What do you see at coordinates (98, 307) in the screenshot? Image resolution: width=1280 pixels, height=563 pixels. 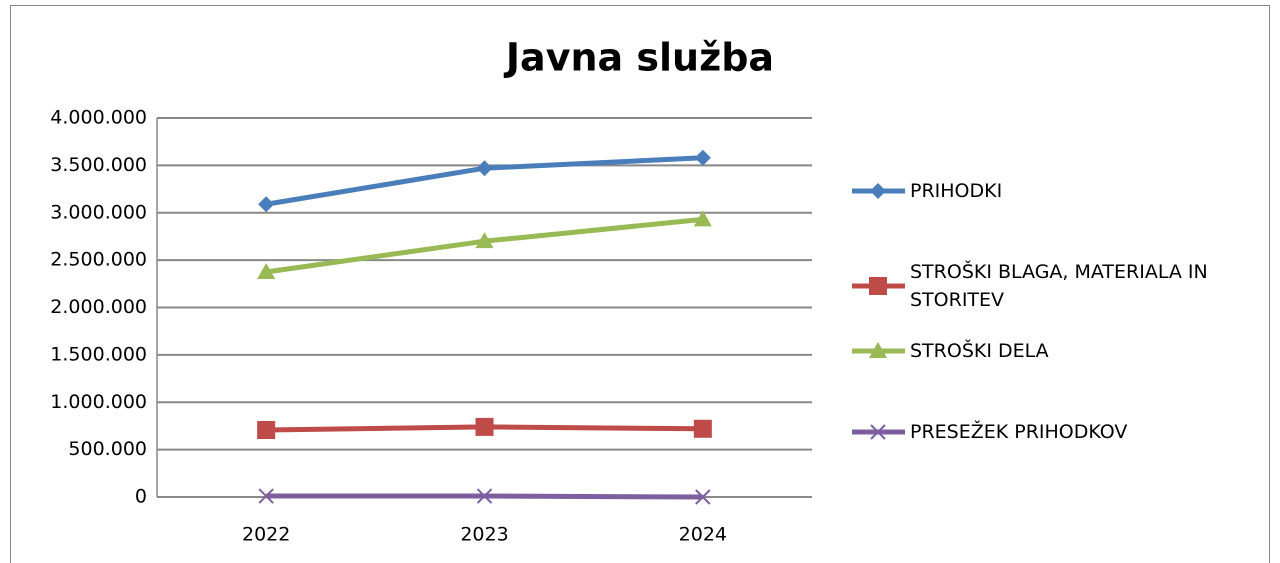 I see `y-tick-label: 2.000.000` at bounding box center [98, 307].